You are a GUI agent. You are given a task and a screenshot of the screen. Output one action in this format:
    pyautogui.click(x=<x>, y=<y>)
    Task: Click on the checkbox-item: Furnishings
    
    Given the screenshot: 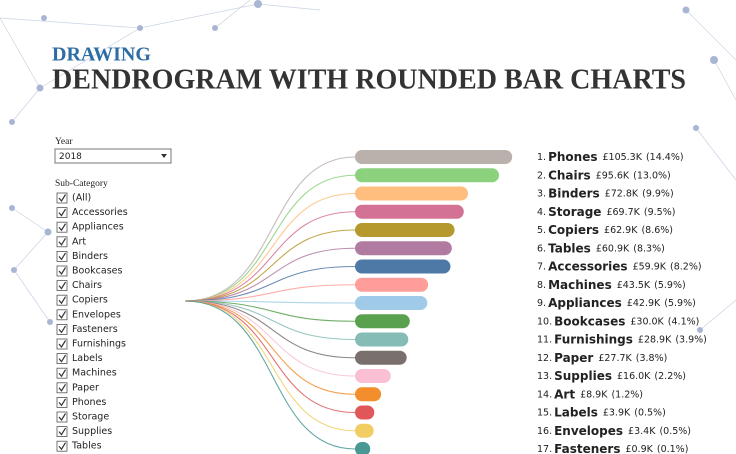 What is the action you would take?
    pyautogui.click(x=91, y=344)
    